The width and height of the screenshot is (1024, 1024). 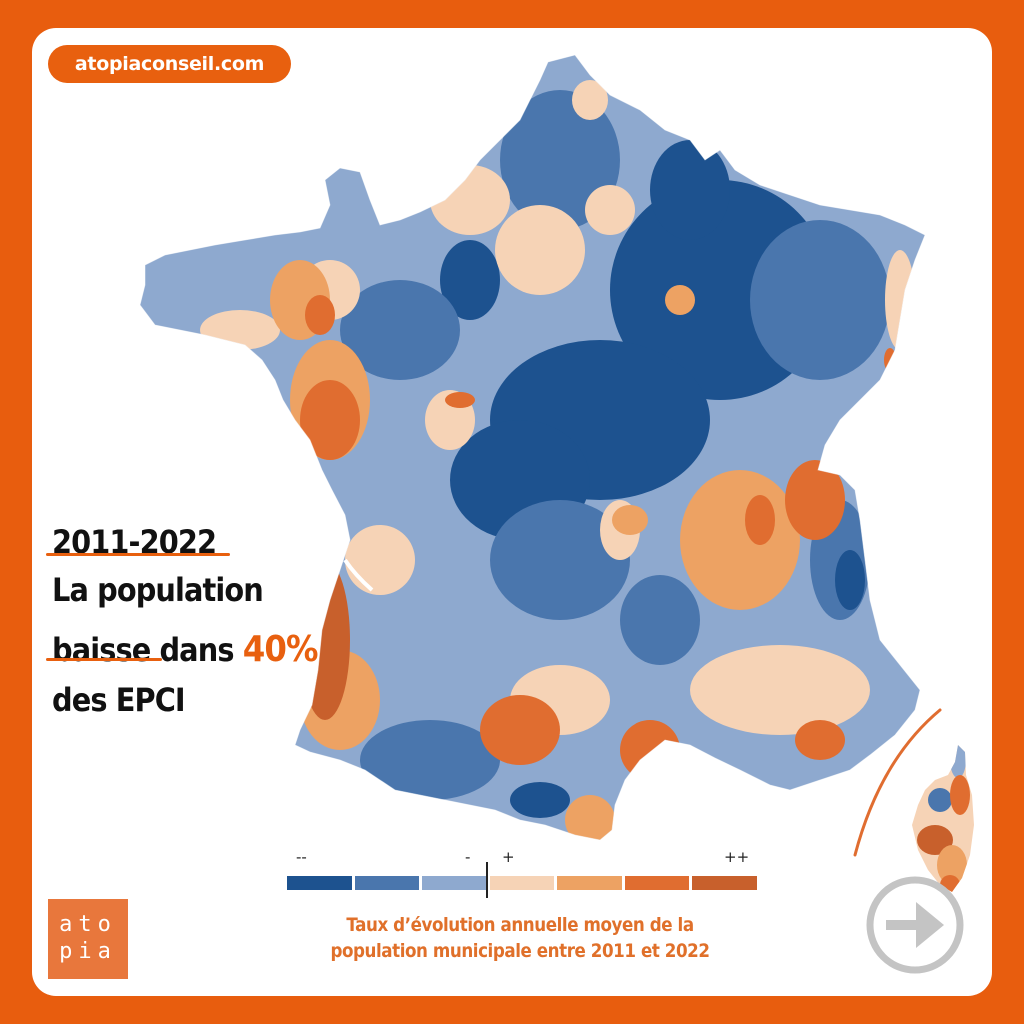 What do you see at coordinates (101, 650) in the screenshot?
I see `headline-decline-word: baisse` at bounding box center [101, 650].